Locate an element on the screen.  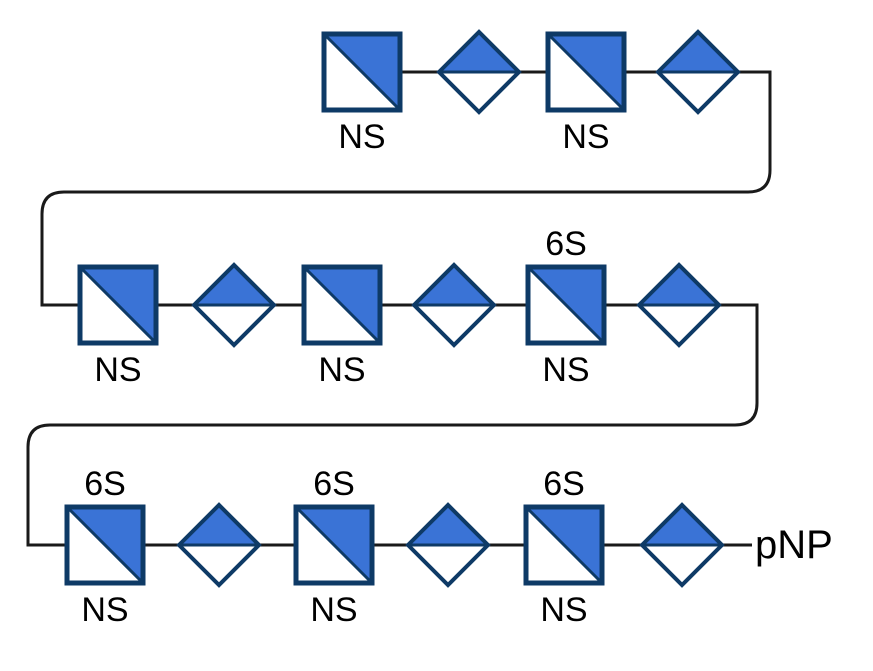
end-label-pnp: pNP is located at coordinates (794, 545).